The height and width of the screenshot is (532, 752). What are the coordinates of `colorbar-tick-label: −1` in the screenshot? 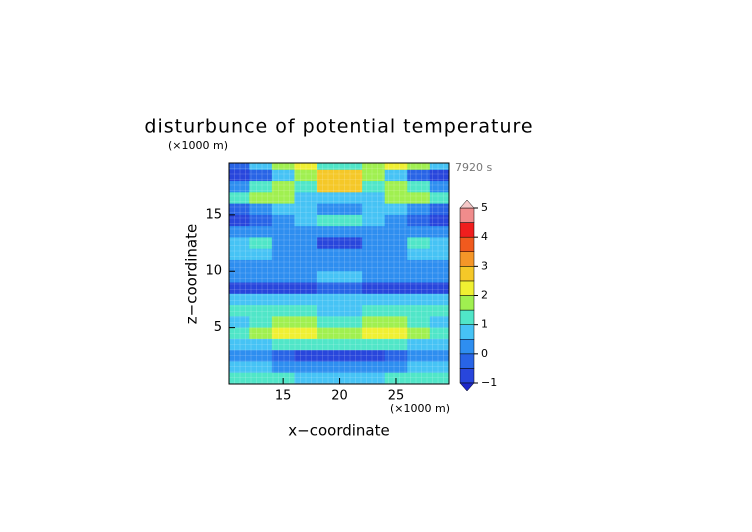 It's located at (489, 382).